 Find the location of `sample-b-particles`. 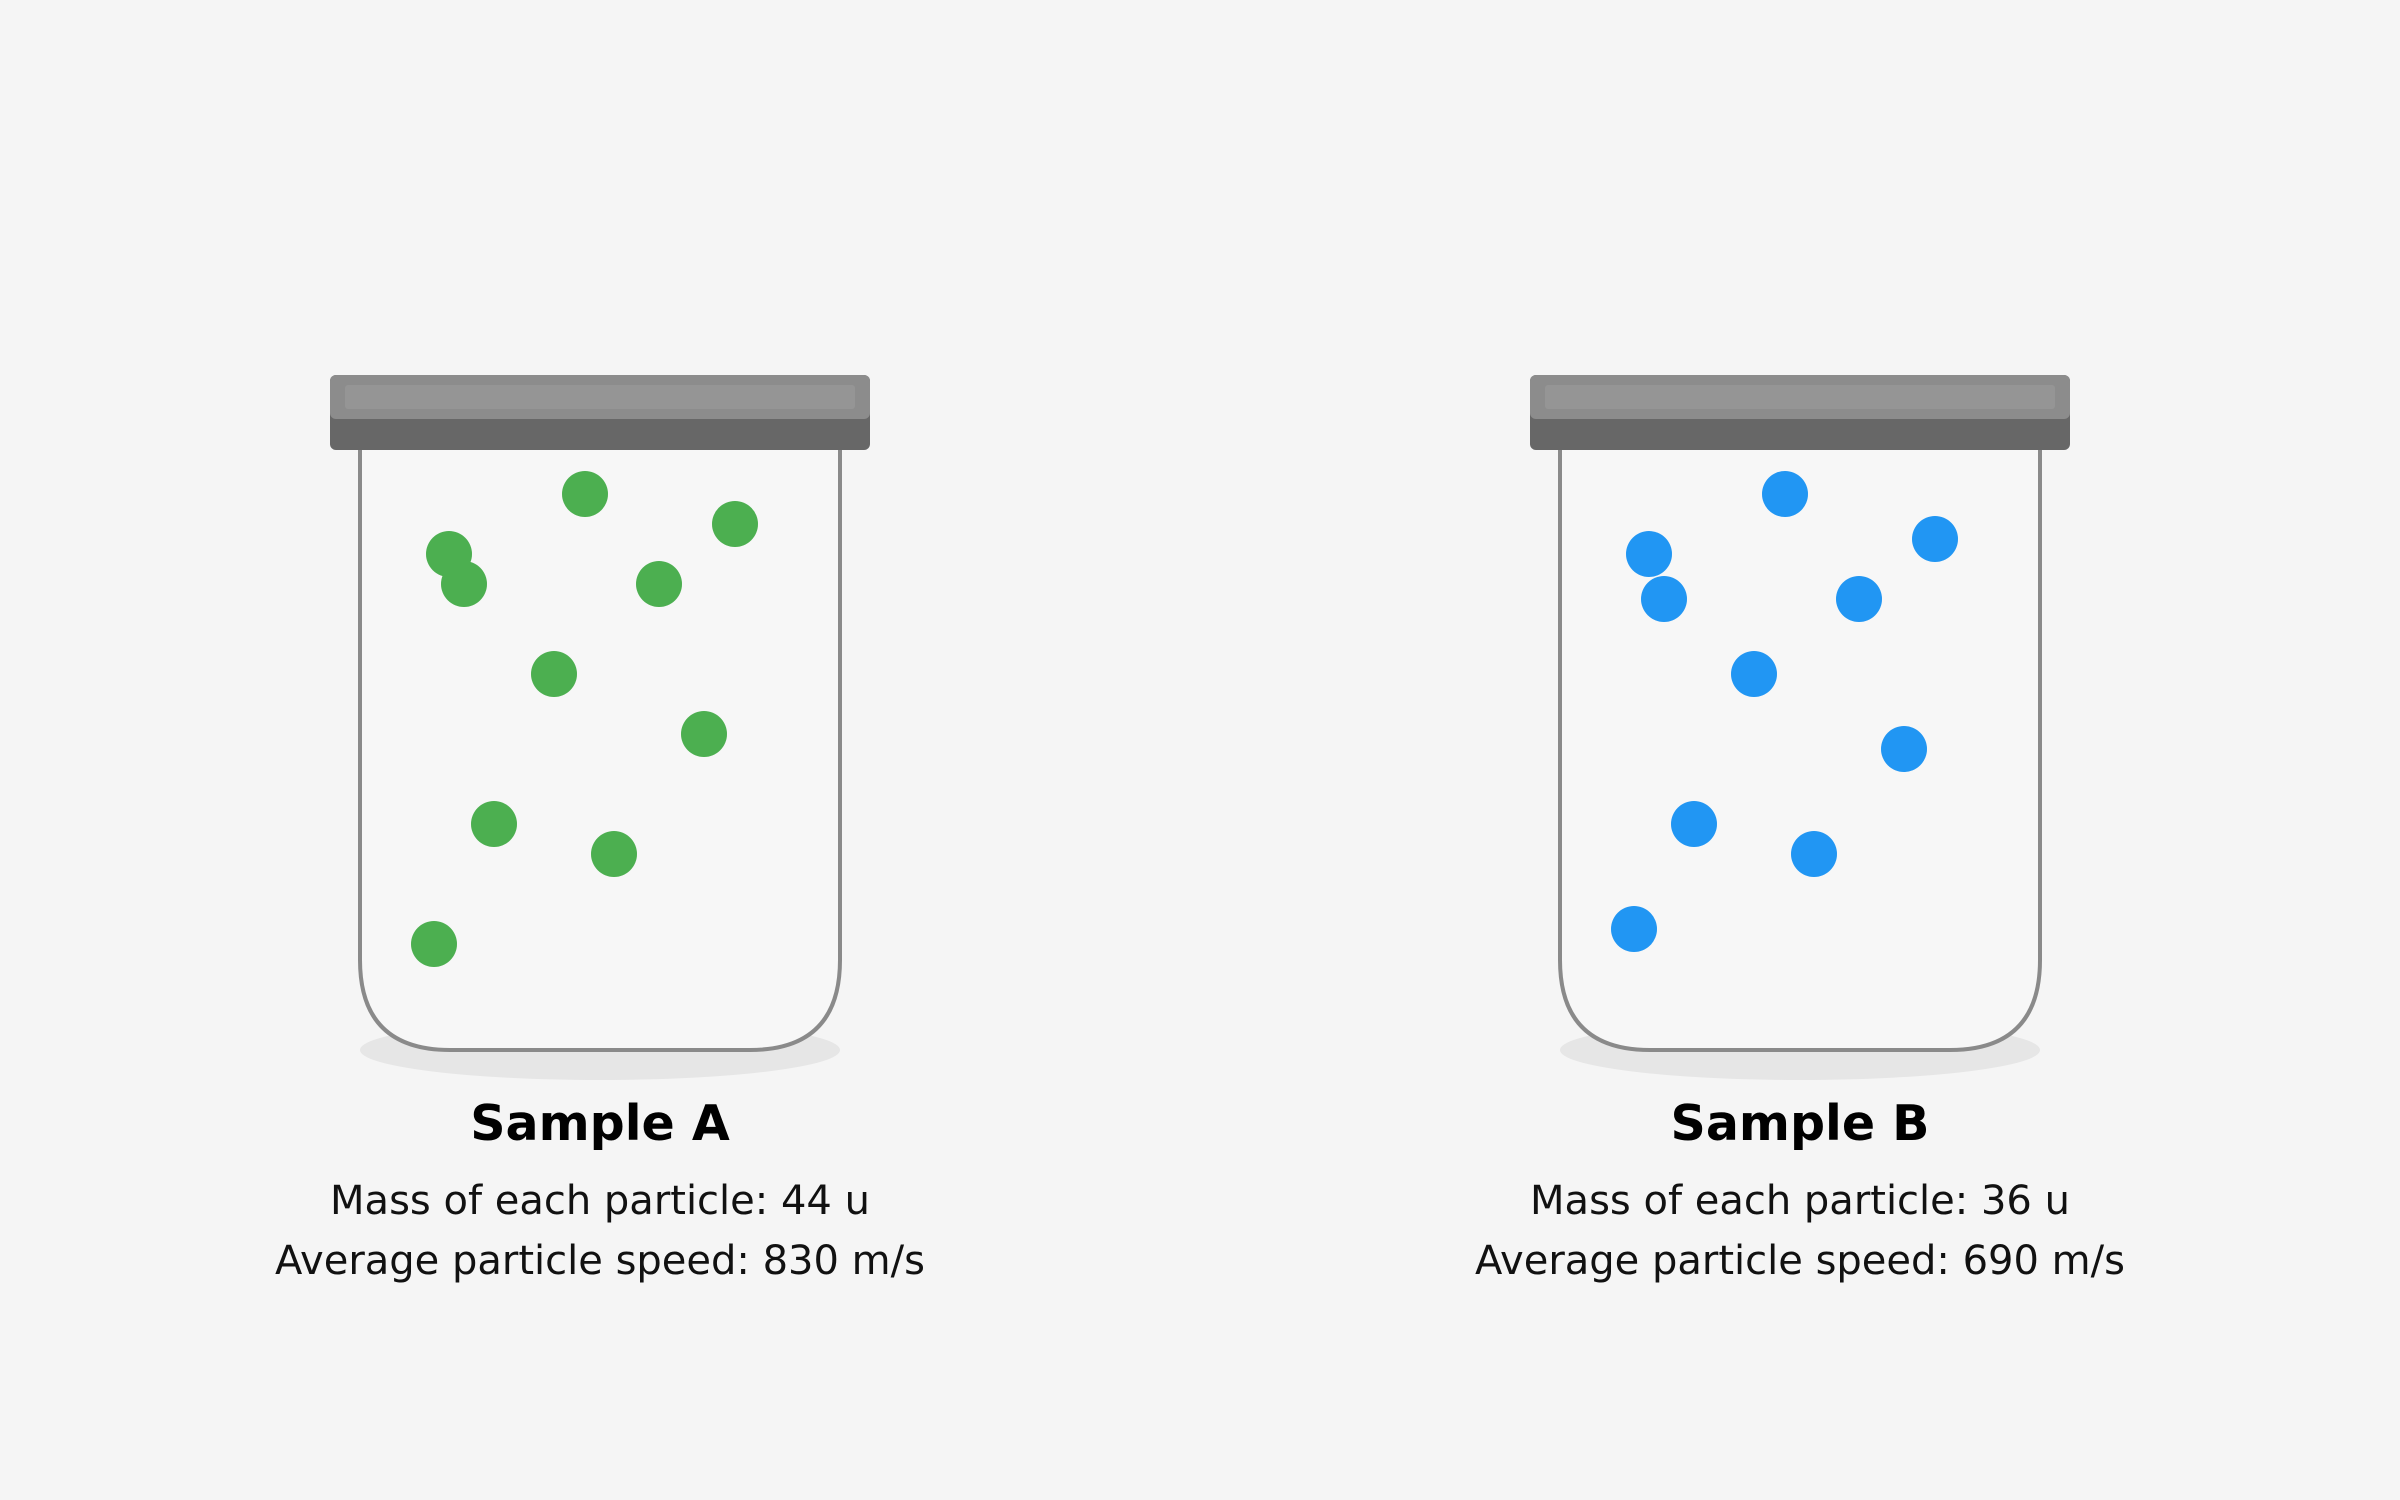

sample-b-particles is located at coordinates (1784, 711).